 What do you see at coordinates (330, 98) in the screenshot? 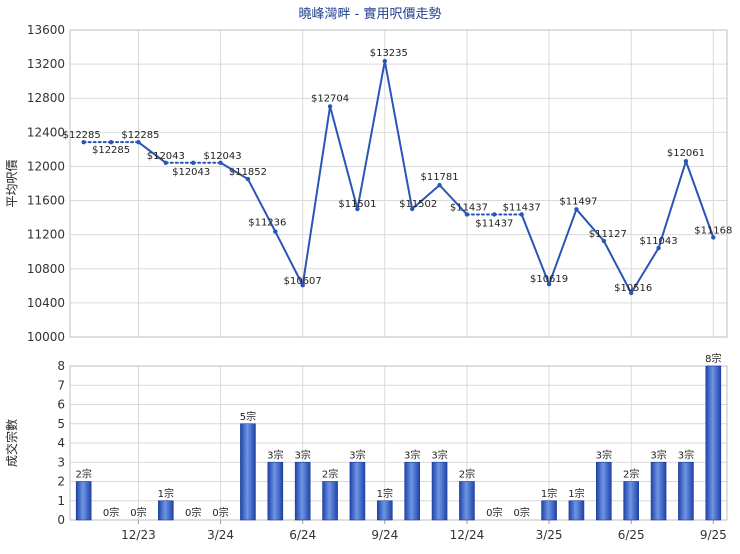
I see `price-data-label: $12704` at bounding box center [330, 98].